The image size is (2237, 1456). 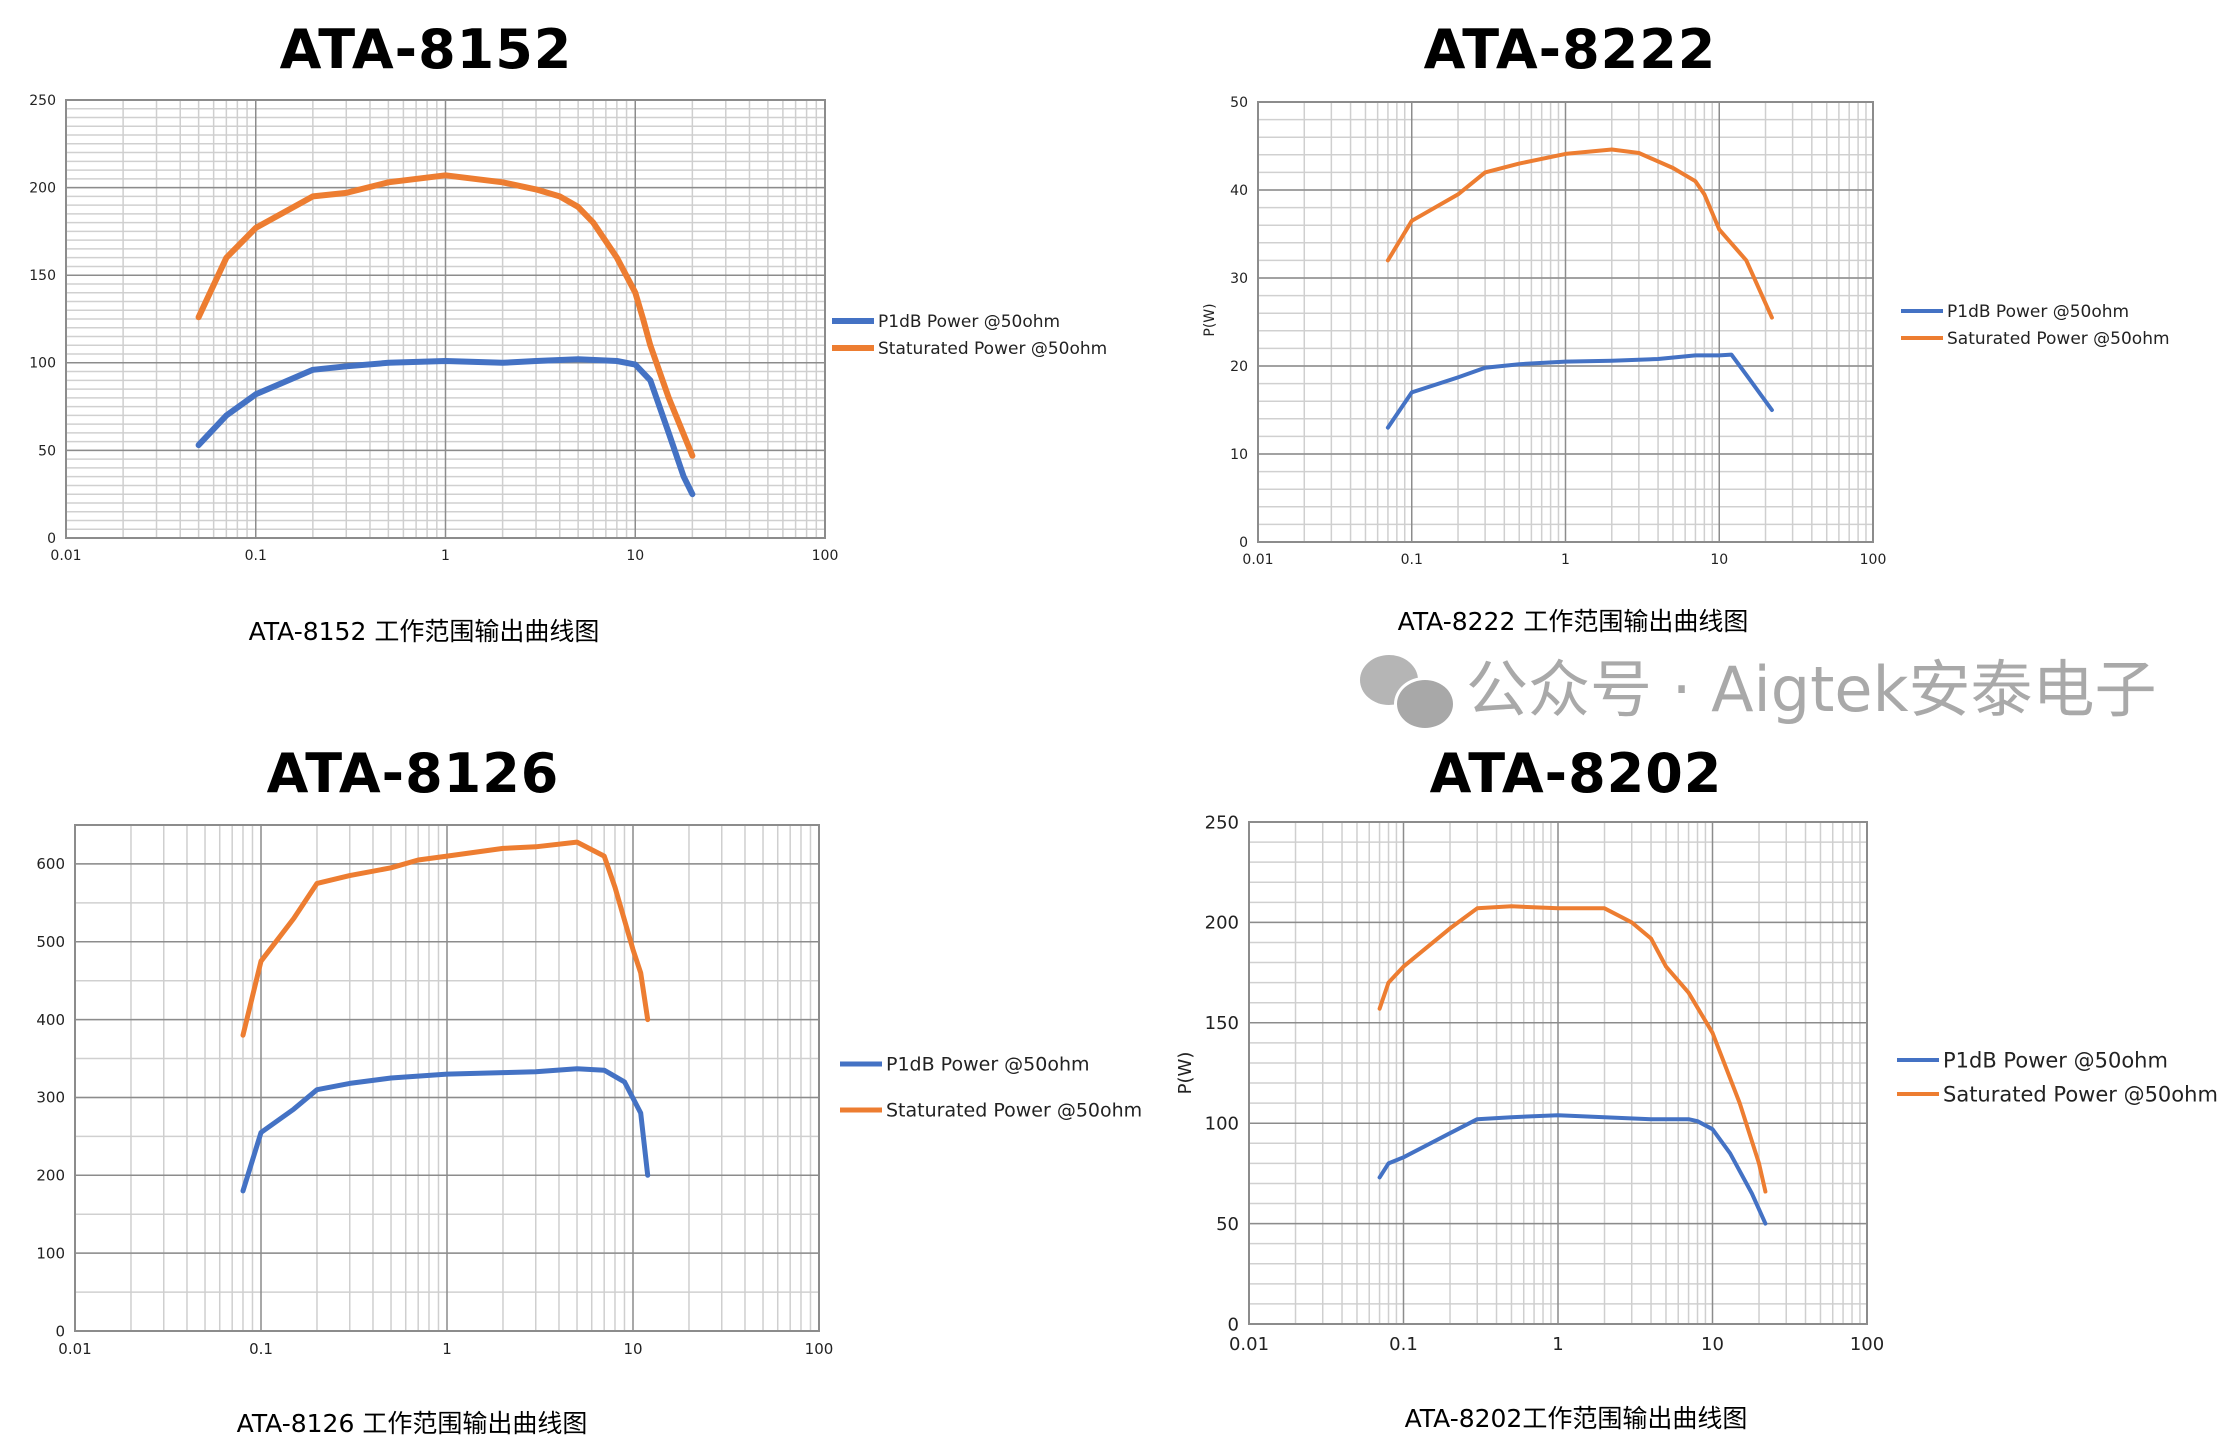 I want to click on y-tick-label: 300, so click(x=50, y=1098).